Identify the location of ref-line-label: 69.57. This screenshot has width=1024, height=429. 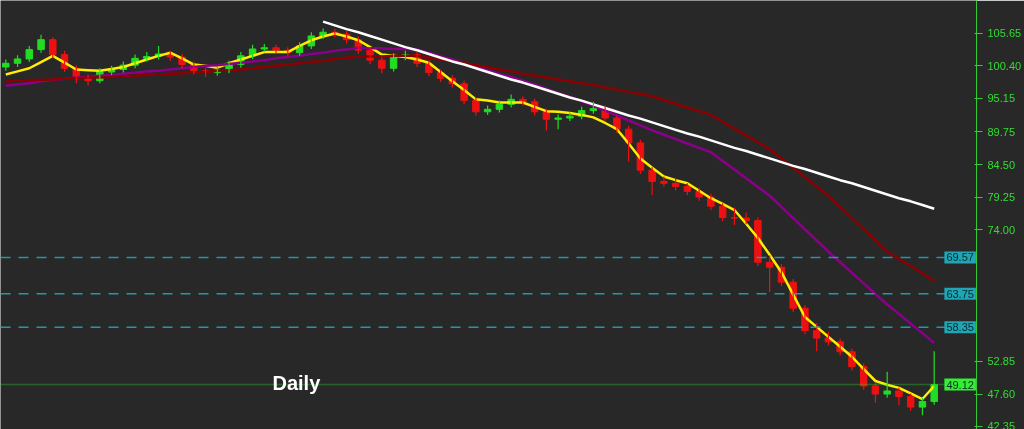
(960, 257).